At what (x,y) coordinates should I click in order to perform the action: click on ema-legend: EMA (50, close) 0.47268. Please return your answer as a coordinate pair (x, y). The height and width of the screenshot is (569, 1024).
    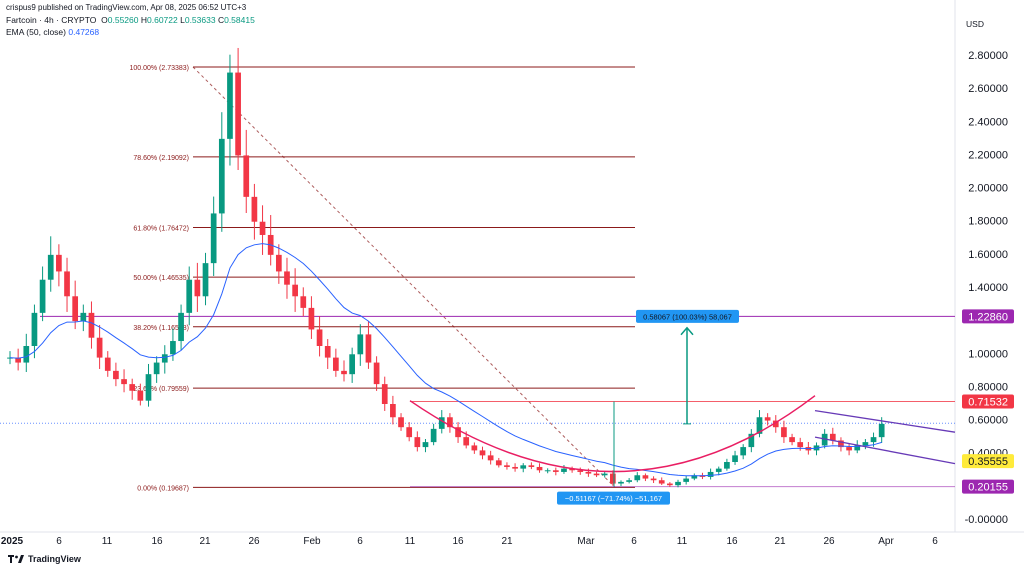
    Looking at the image, I should click on (52, 32).